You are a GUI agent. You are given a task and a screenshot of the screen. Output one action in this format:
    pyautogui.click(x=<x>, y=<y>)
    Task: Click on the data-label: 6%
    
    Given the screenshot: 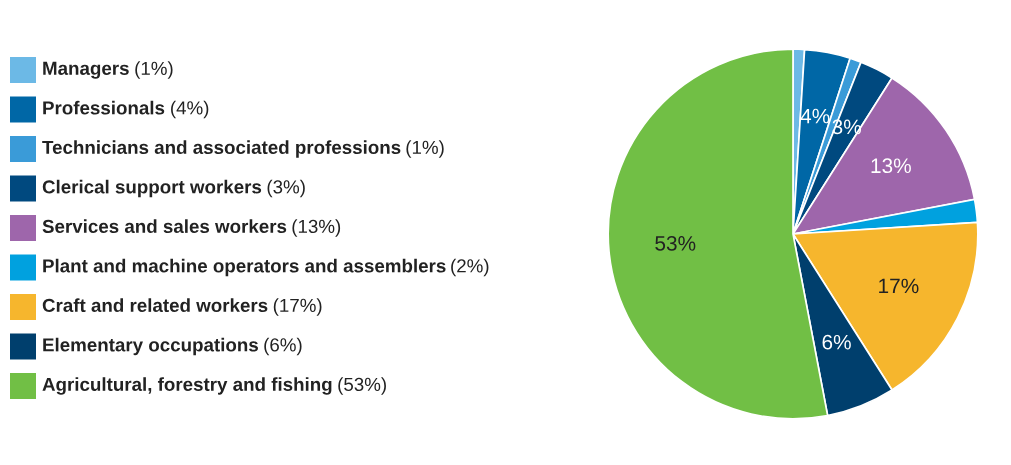 What is the action you would take?
    pyautogui.click(x=836, y=342)
    